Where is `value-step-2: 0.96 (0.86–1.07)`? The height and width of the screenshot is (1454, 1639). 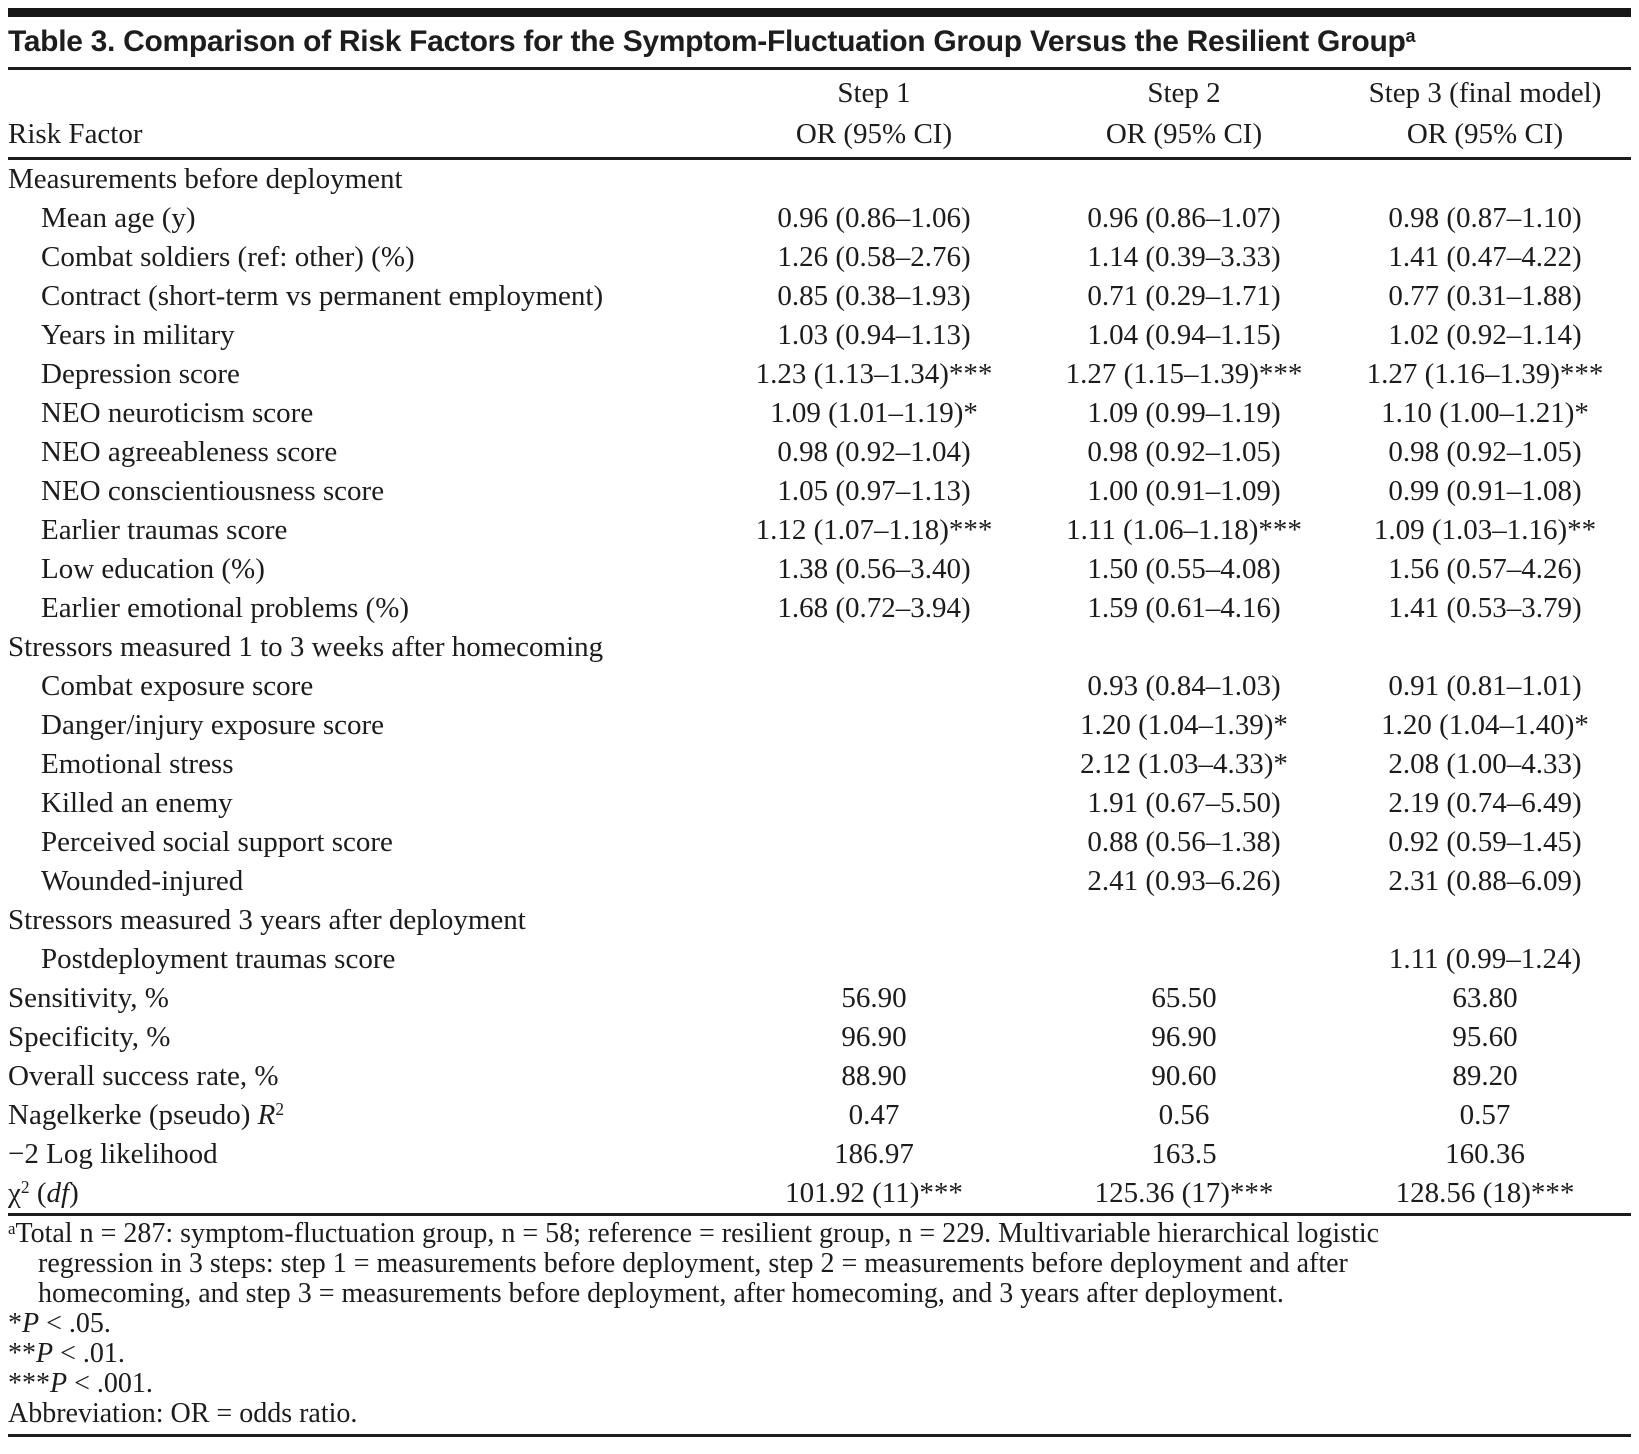 value-step-2: 0.96 (0.86–1.07) is located at coordinates (1184, 218).